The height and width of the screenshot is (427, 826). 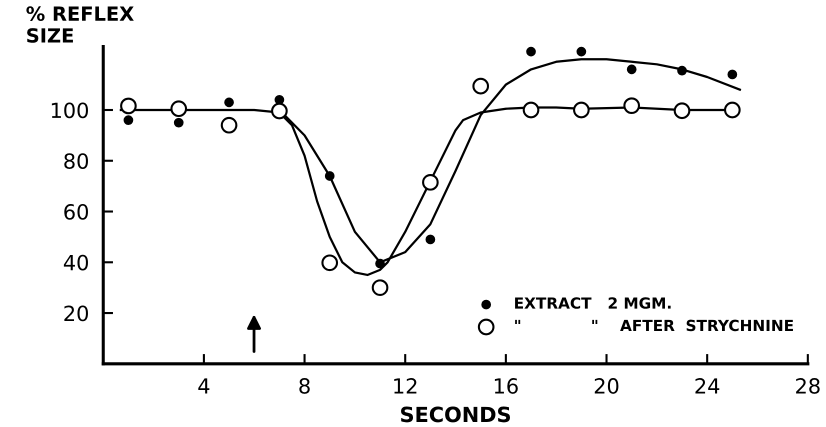 I want to click on y-tick-label: 20, so click(x=76, y=313).